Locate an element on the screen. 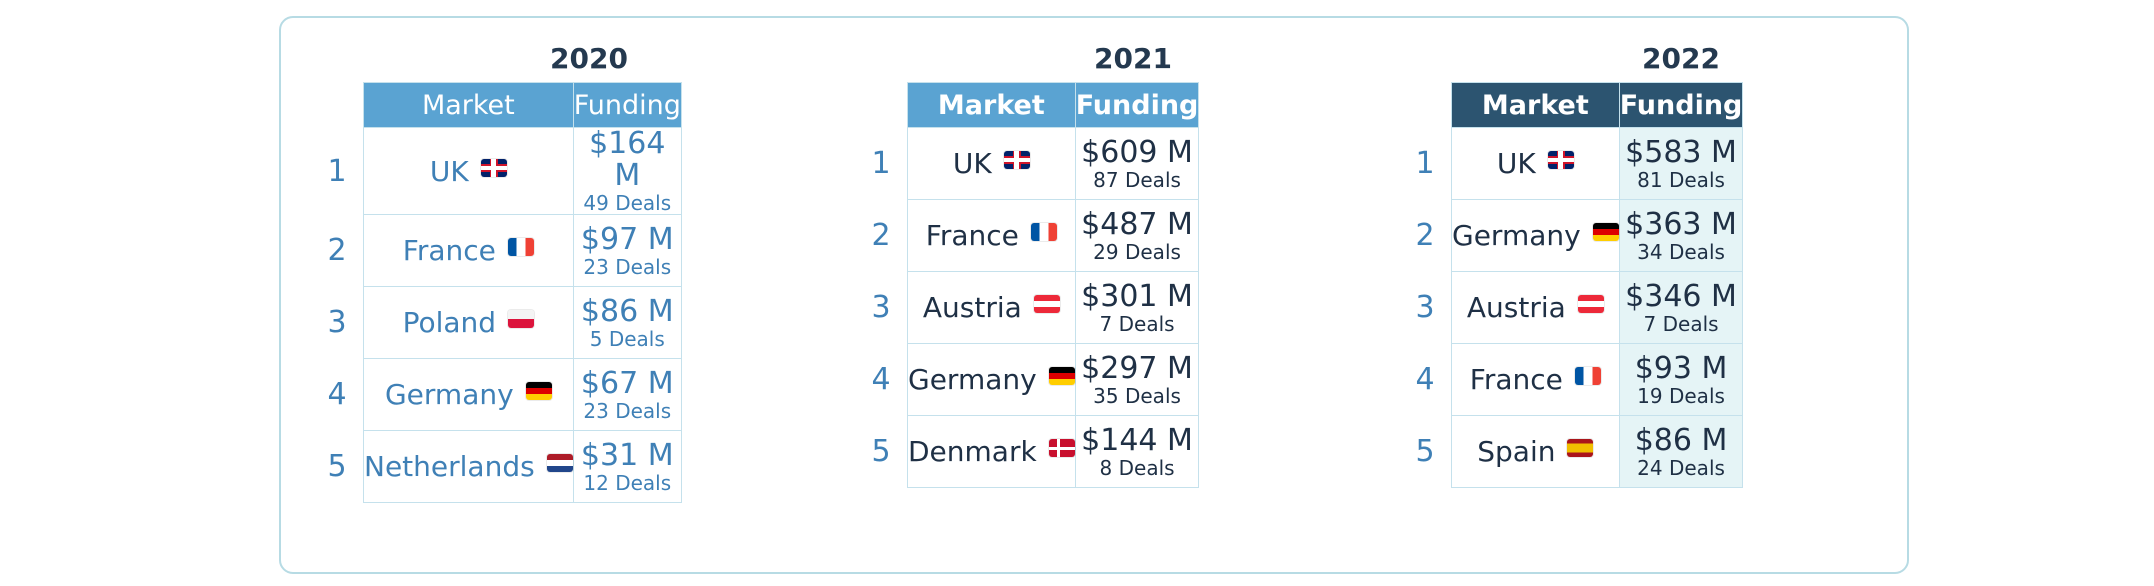  table-row: 4 France $93 M 19 Deals is located at coordinates (1571, 379).